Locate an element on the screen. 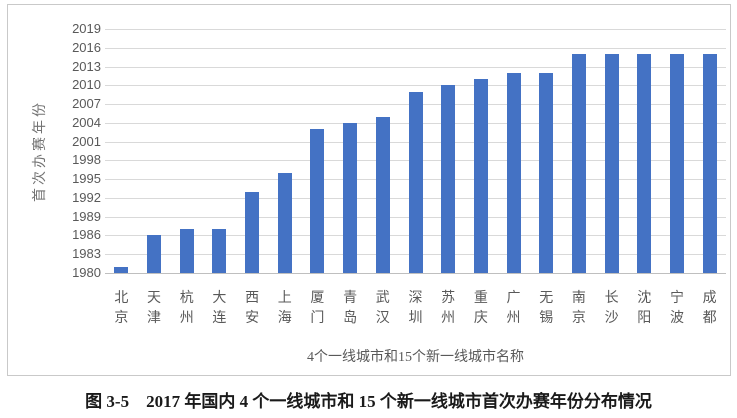 The height and width of the screenshot is (418, 737). x-tick-label: 广州 is located at coordinates (513, 309).